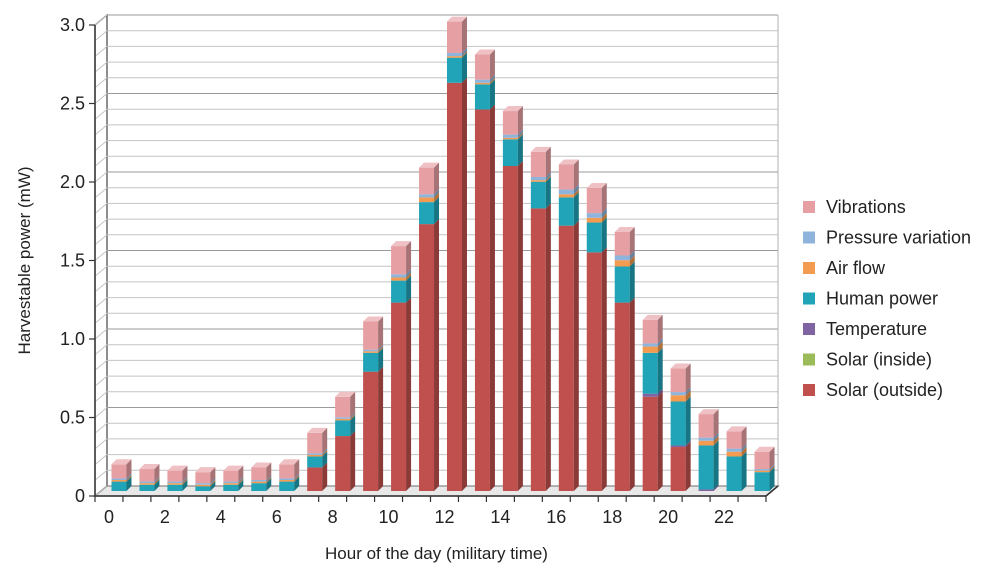 The height and width of the screenshot is (568, 997). I want to click on legend-swatch, so click(809, 329).